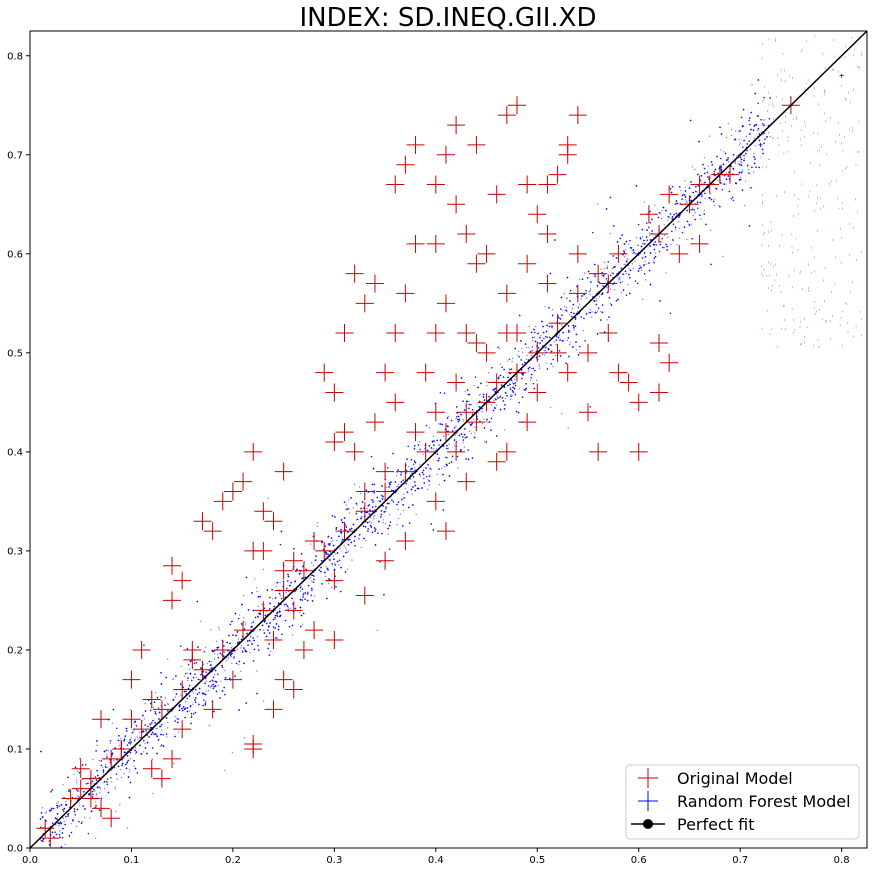 Image resolution: width=877 pixels, height=871 pixels. What do you see at coordinates (648, 801) in the screenshot?
I see `legend-random-forest-marker` at bounding box center [648, 801].